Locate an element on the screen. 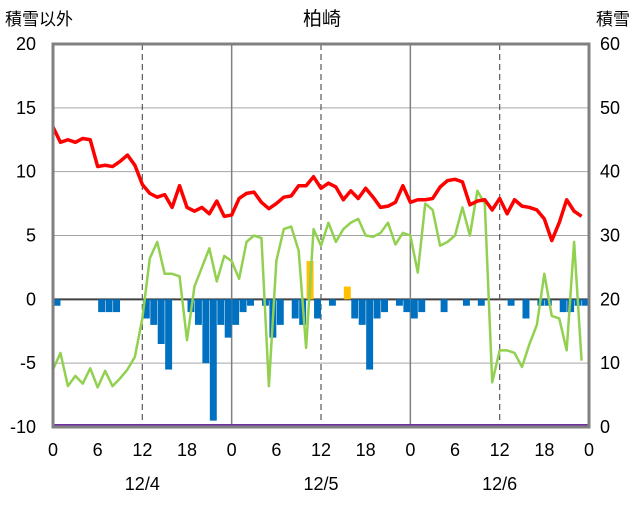 This screenshot has height=506, width=636. right-y-tick-label: 60 is located at coordinates (610, 44).